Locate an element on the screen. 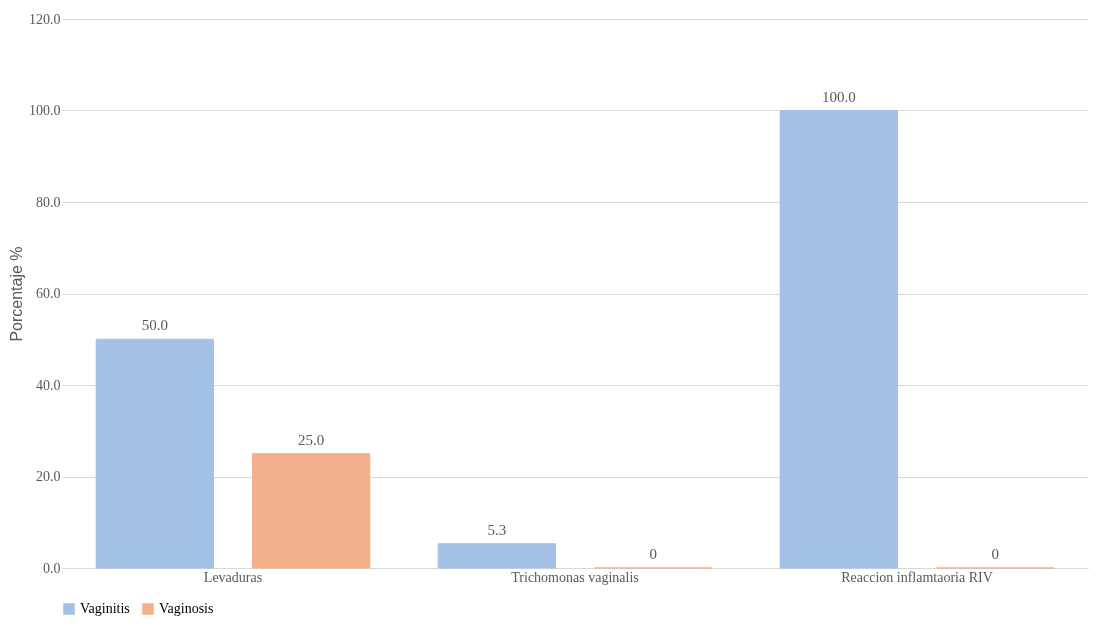 Image resolution: width=1116 pixels, height=639 pixels. y-tick-label: 120.0 is located at coordinates (45, 19).